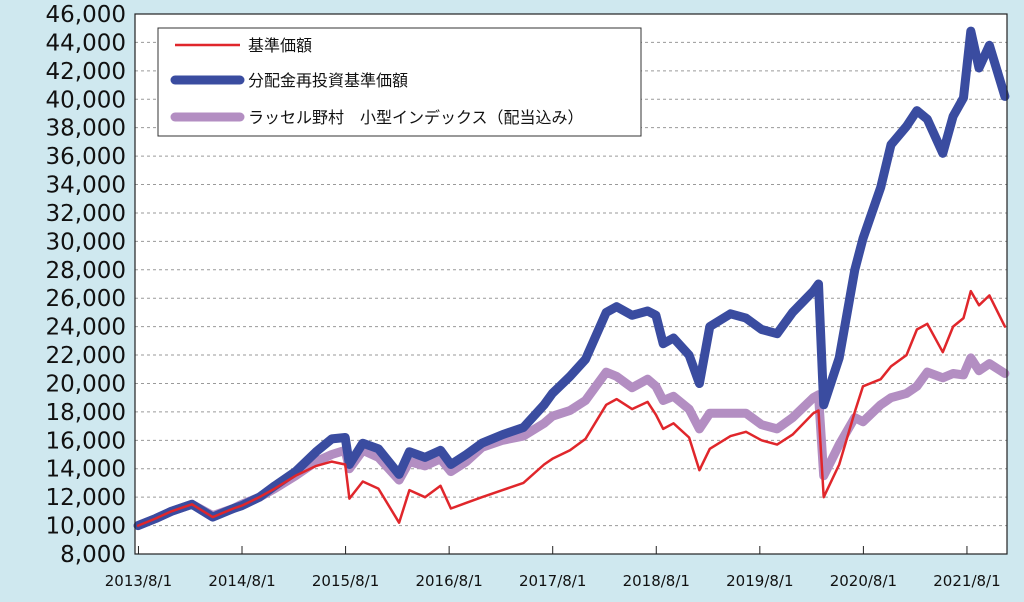 The image size is (1024, 602). What do you see at coordinates (86, 441) in the screenshot?
I see `y-tick-label: 16,000` at bounding box center [86, 441].